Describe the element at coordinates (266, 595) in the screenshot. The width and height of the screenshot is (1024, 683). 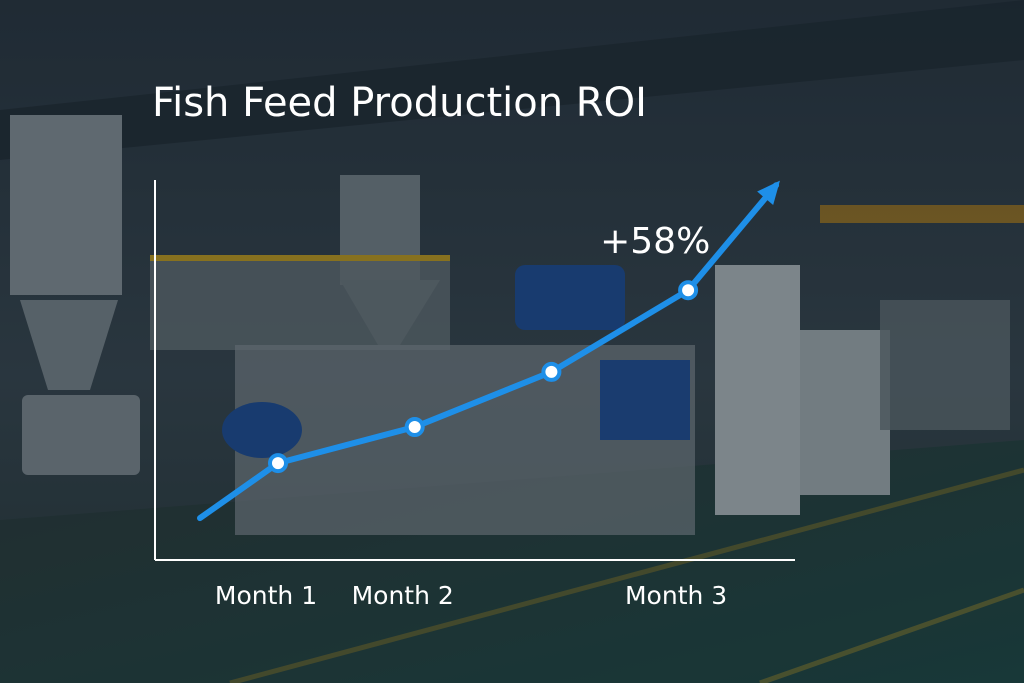
I see `x-tick-label: Month 1` at that location.